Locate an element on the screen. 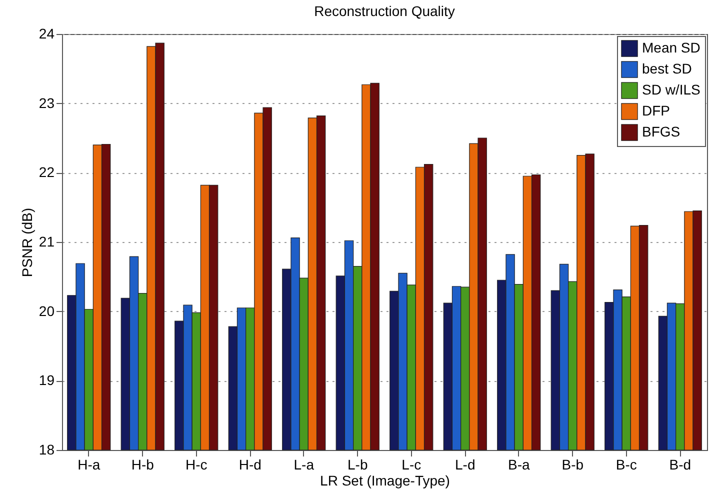  y-tick-label: 18 is located at coordinates (46, 450).